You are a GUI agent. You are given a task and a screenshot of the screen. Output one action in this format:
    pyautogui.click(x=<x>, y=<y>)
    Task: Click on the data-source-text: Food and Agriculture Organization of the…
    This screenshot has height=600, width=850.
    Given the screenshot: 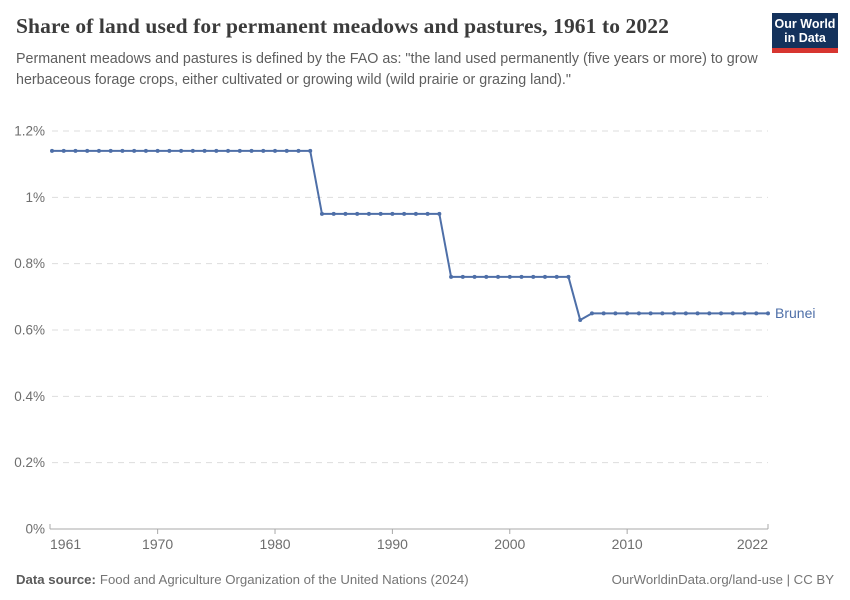 What is the action you would take?
    pyautogui.click(x=284, y=579)
    